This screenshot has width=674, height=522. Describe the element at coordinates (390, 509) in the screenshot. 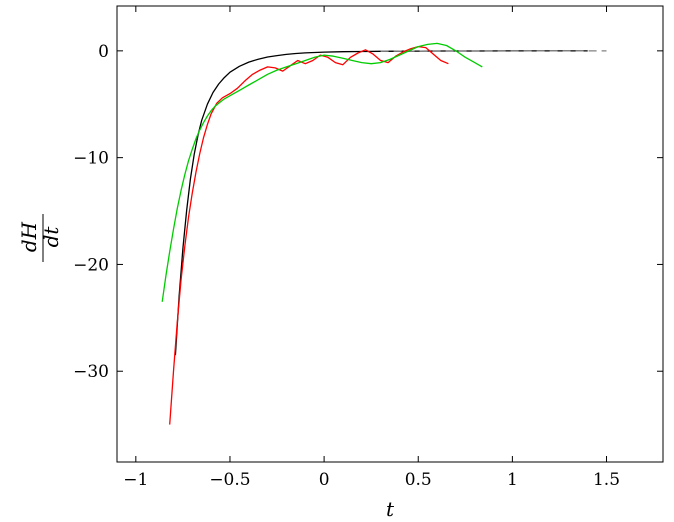

I see `x-axis-label: t` at that location.